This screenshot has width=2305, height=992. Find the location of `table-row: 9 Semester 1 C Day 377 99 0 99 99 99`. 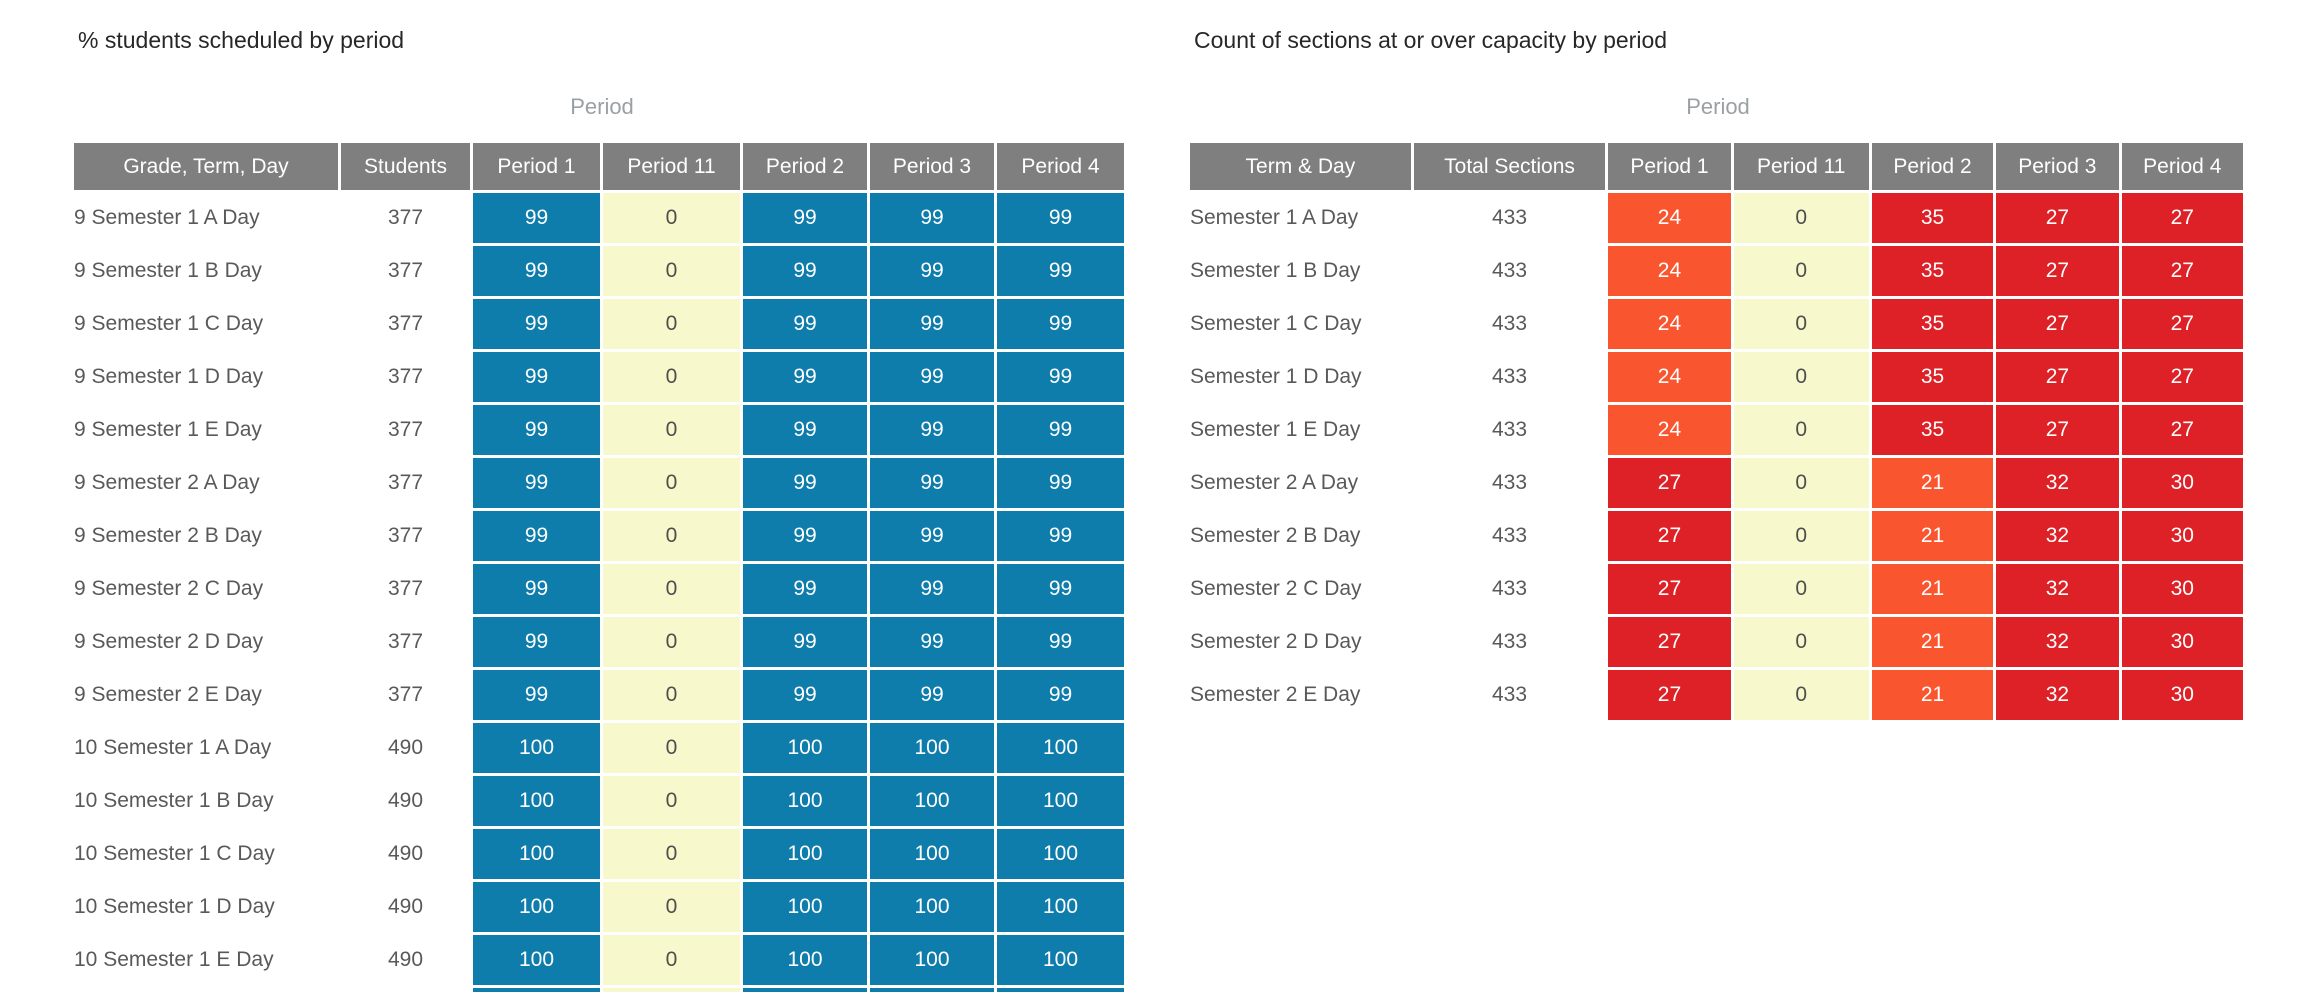

table-row: 9 Semester 1 C Day 377 99 0 99 99 99 is located at coordinates (599, 324).